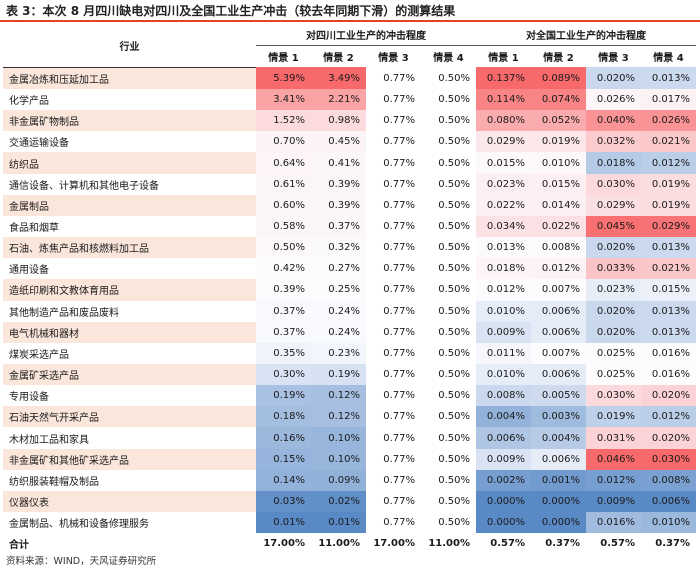 This screenshot has width=700, height=572. I want to click on value-cell: 0.58%, so click(283, 226).